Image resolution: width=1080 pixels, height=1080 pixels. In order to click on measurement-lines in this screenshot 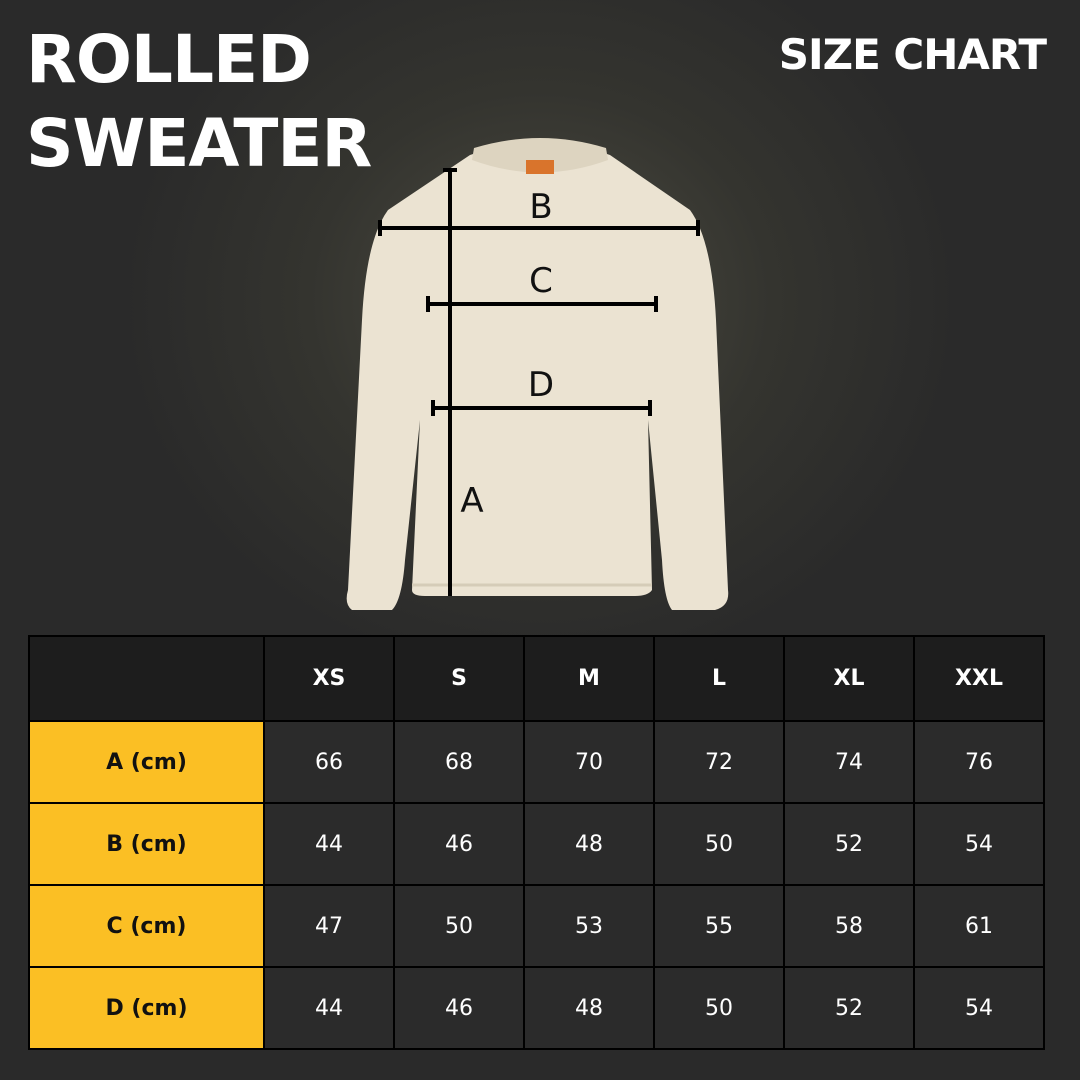, I will do `click(539, 382)`.